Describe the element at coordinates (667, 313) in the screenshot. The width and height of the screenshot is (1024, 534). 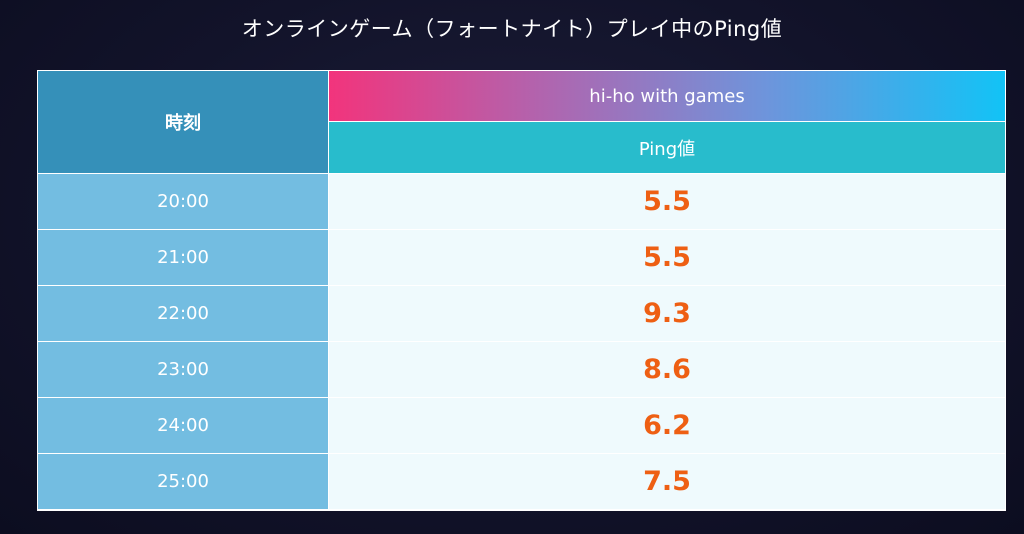
I see `ping-value-cell: 9.3` at that location.